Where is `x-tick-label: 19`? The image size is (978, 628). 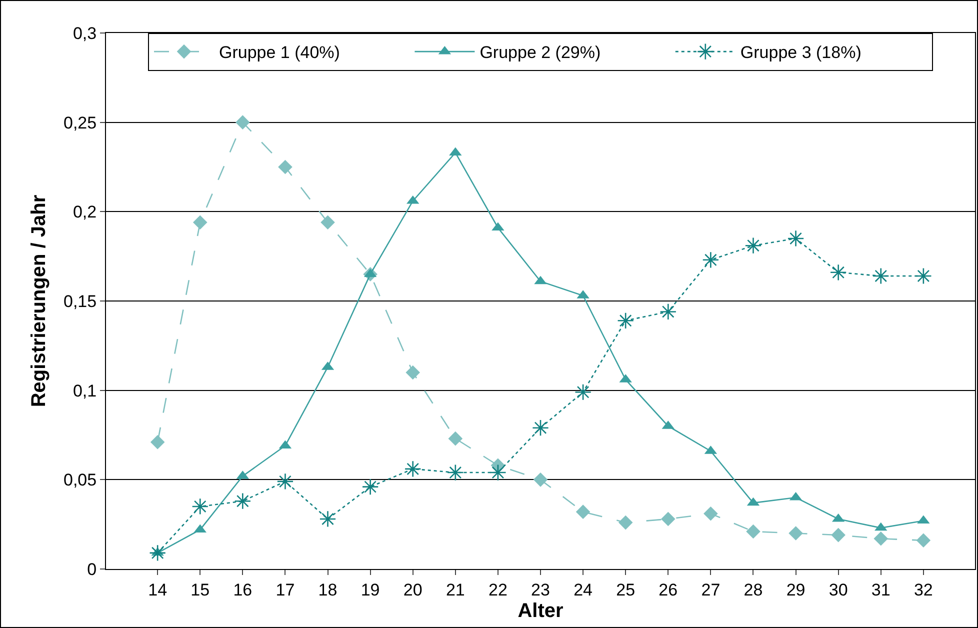 x-tick-label: 19 is located at coordinates (370, 590).